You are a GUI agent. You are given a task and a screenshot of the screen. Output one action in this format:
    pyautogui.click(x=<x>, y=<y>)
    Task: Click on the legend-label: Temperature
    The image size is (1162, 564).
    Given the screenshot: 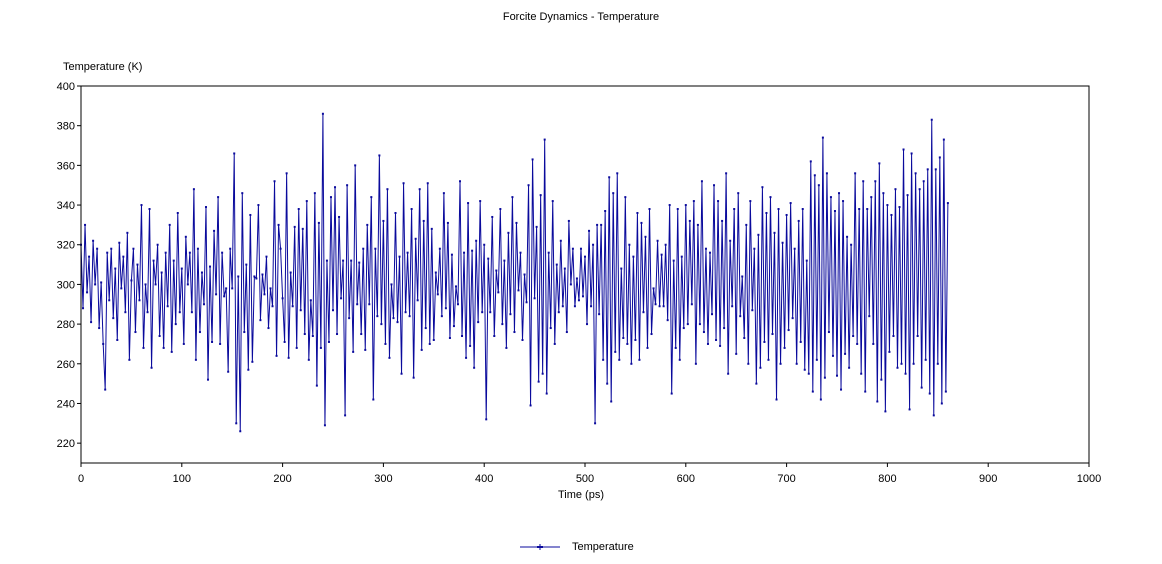 What is the action you would take?
    pyautogui.click(x=603, y=547)
    